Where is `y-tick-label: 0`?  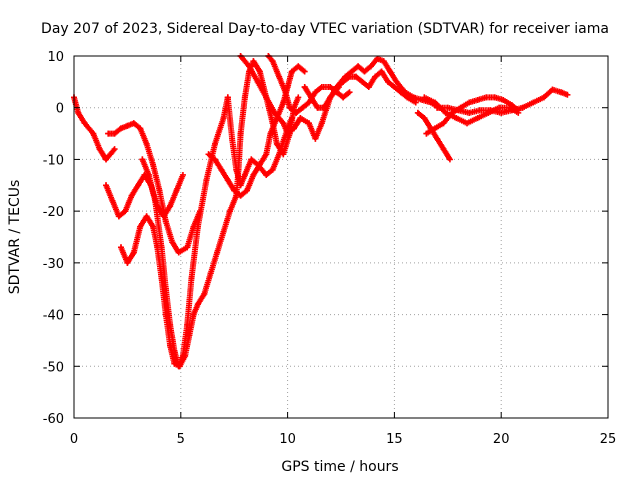
y-tick-label: 0 is located at coordinates (60, 109).